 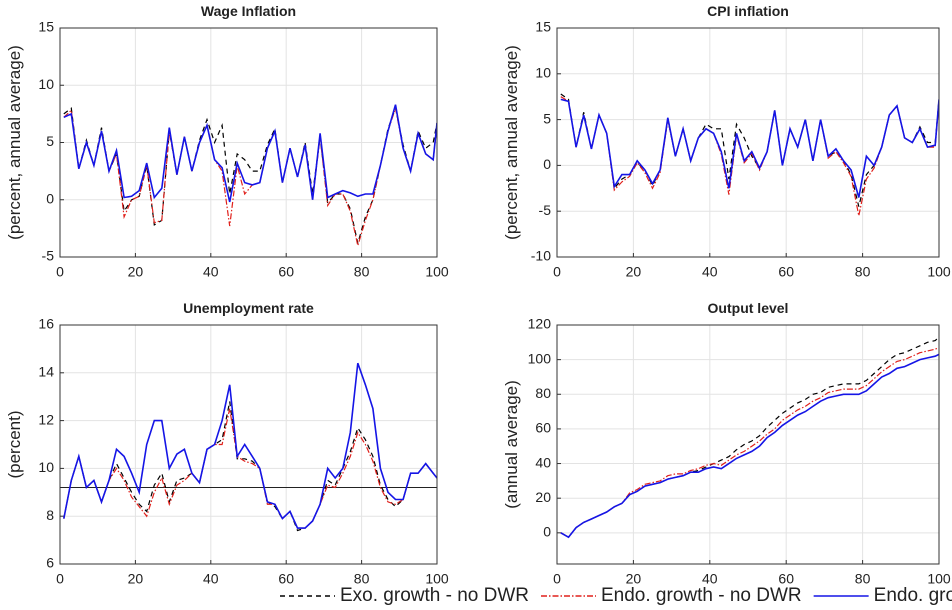 What do you see at coordinates (50, 563) in the screenshot?
I see `y-tick-label: 6` at bounding box center [50, 563].